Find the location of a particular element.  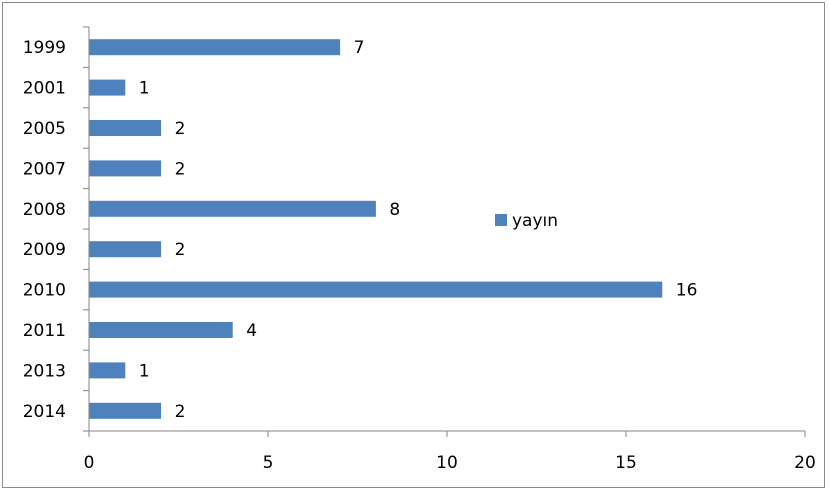

category-label: 2005 is located at coordinates (44, 129).